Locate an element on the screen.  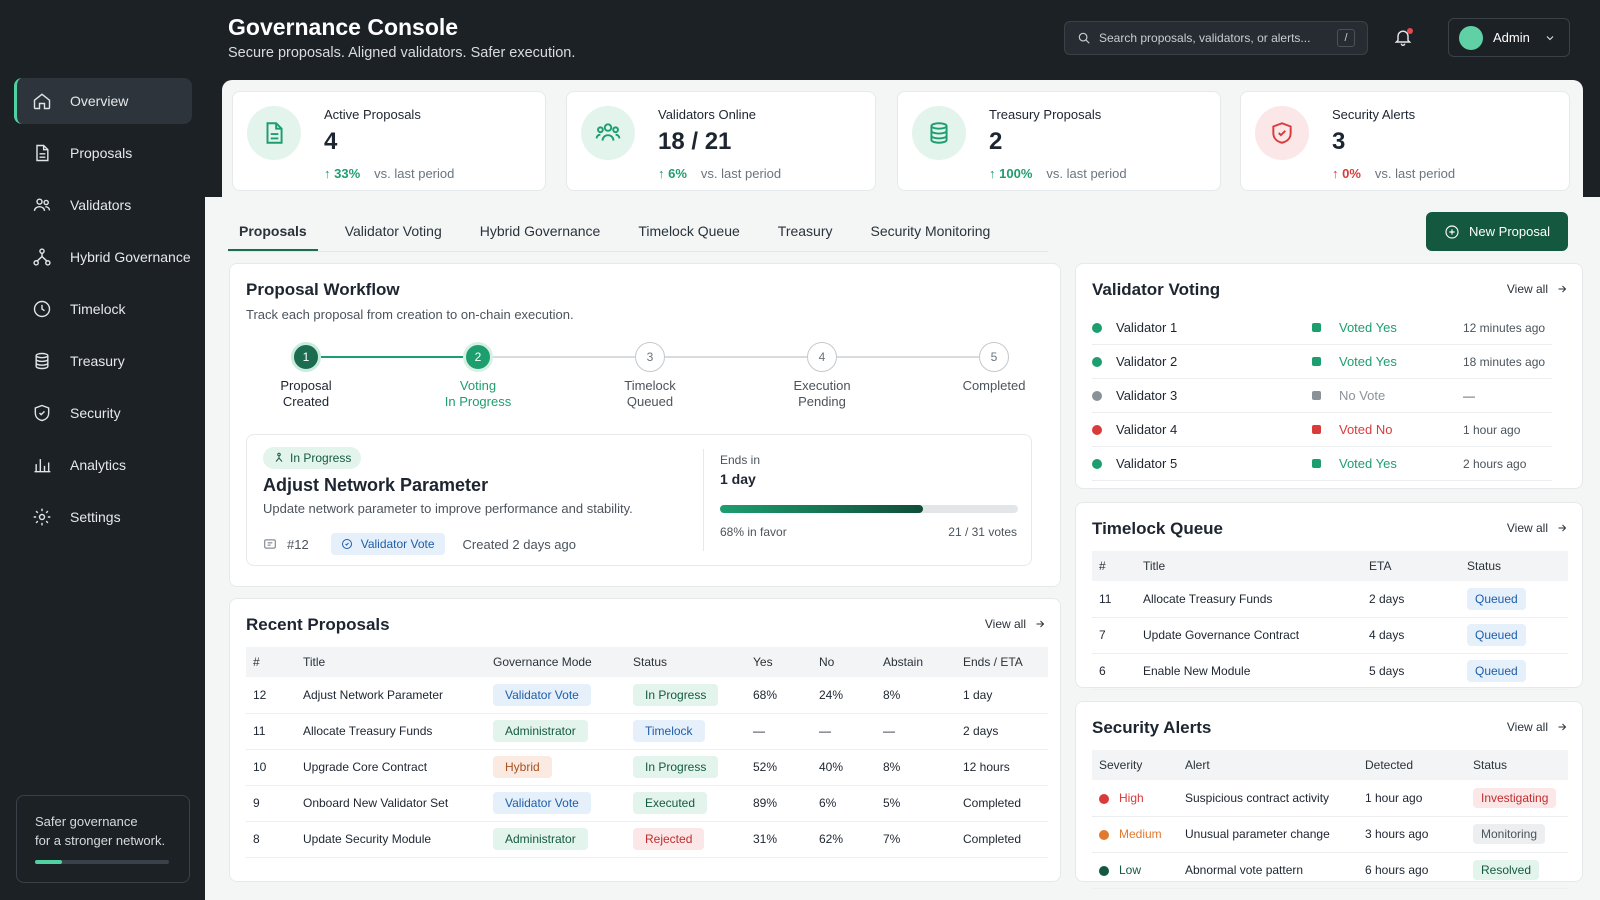
user-menu: Admin is located at coordinates (1509, 37).